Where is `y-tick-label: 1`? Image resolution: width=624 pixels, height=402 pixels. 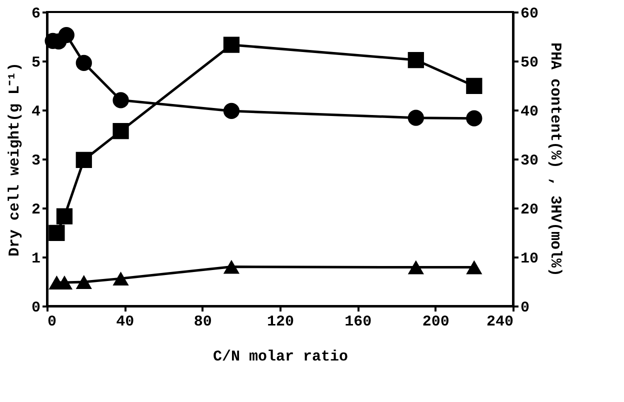 y-tick-label: 1 is located at coordinates (35, 259).